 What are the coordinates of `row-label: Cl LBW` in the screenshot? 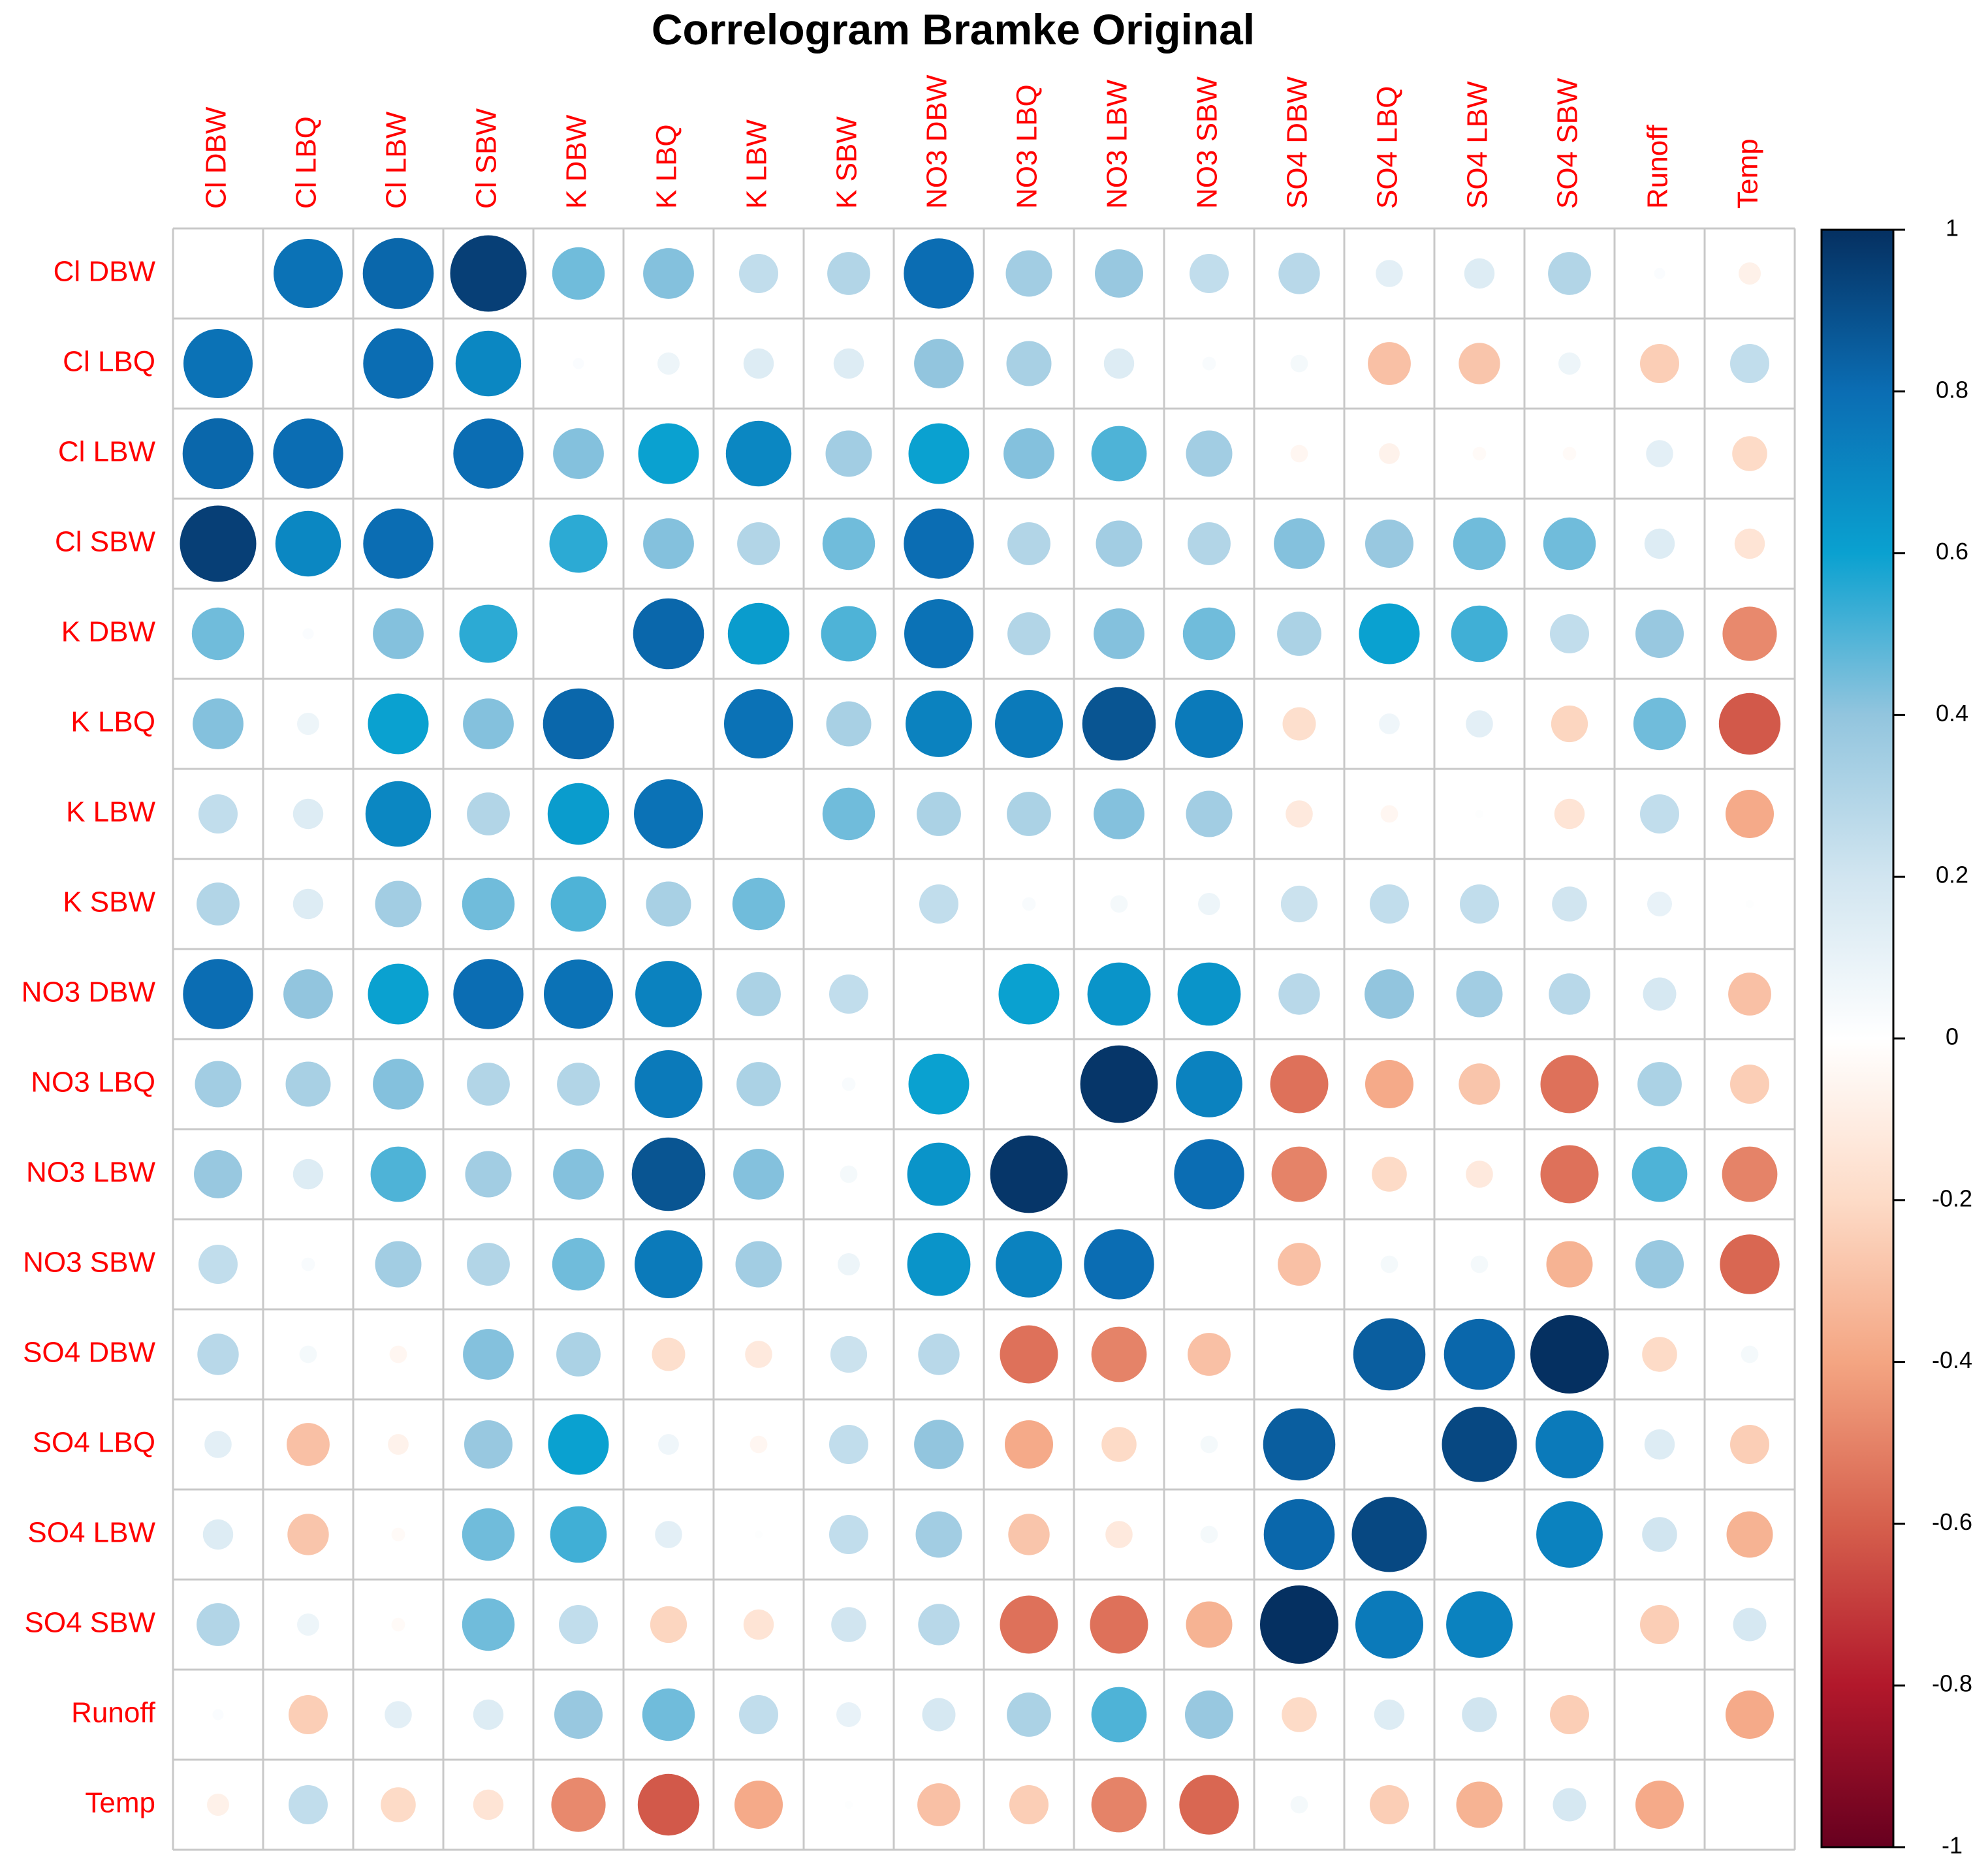 It's located at (107, 452).